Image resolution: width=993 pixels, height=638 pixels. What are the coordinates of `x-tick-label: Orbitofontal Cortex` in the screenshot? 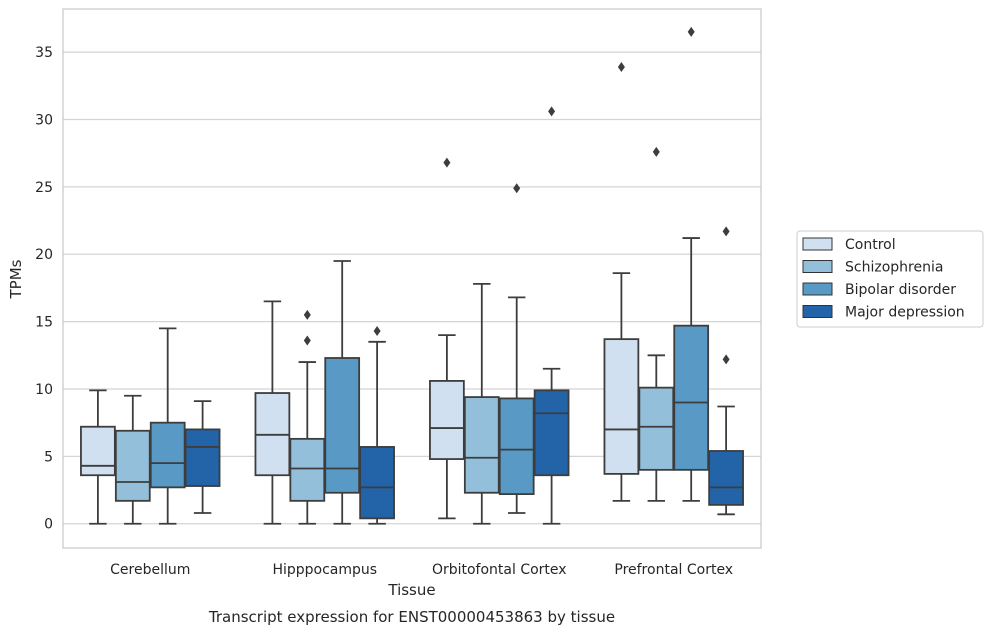 It's located at (499, 570).